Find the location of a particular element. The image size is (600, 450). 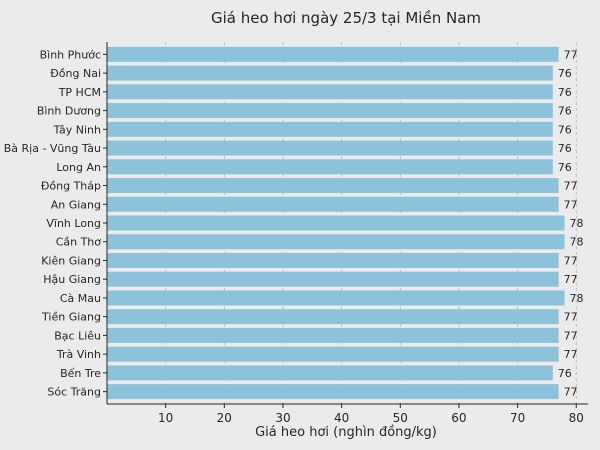

x-tick-label: 20 is located at coordinates (224, 418).